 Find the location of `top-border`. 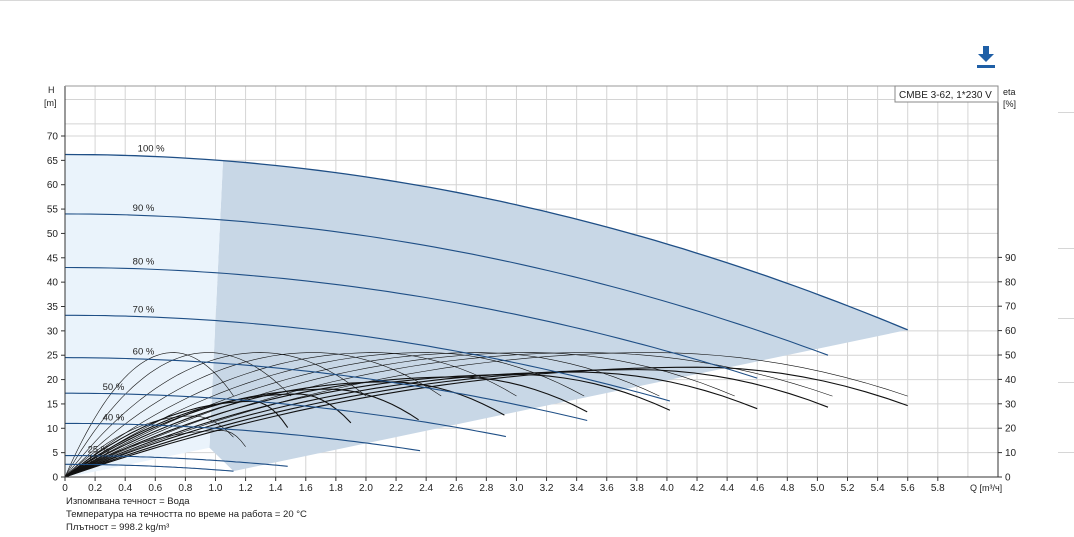

top-border is located at coordinates (537, 0).